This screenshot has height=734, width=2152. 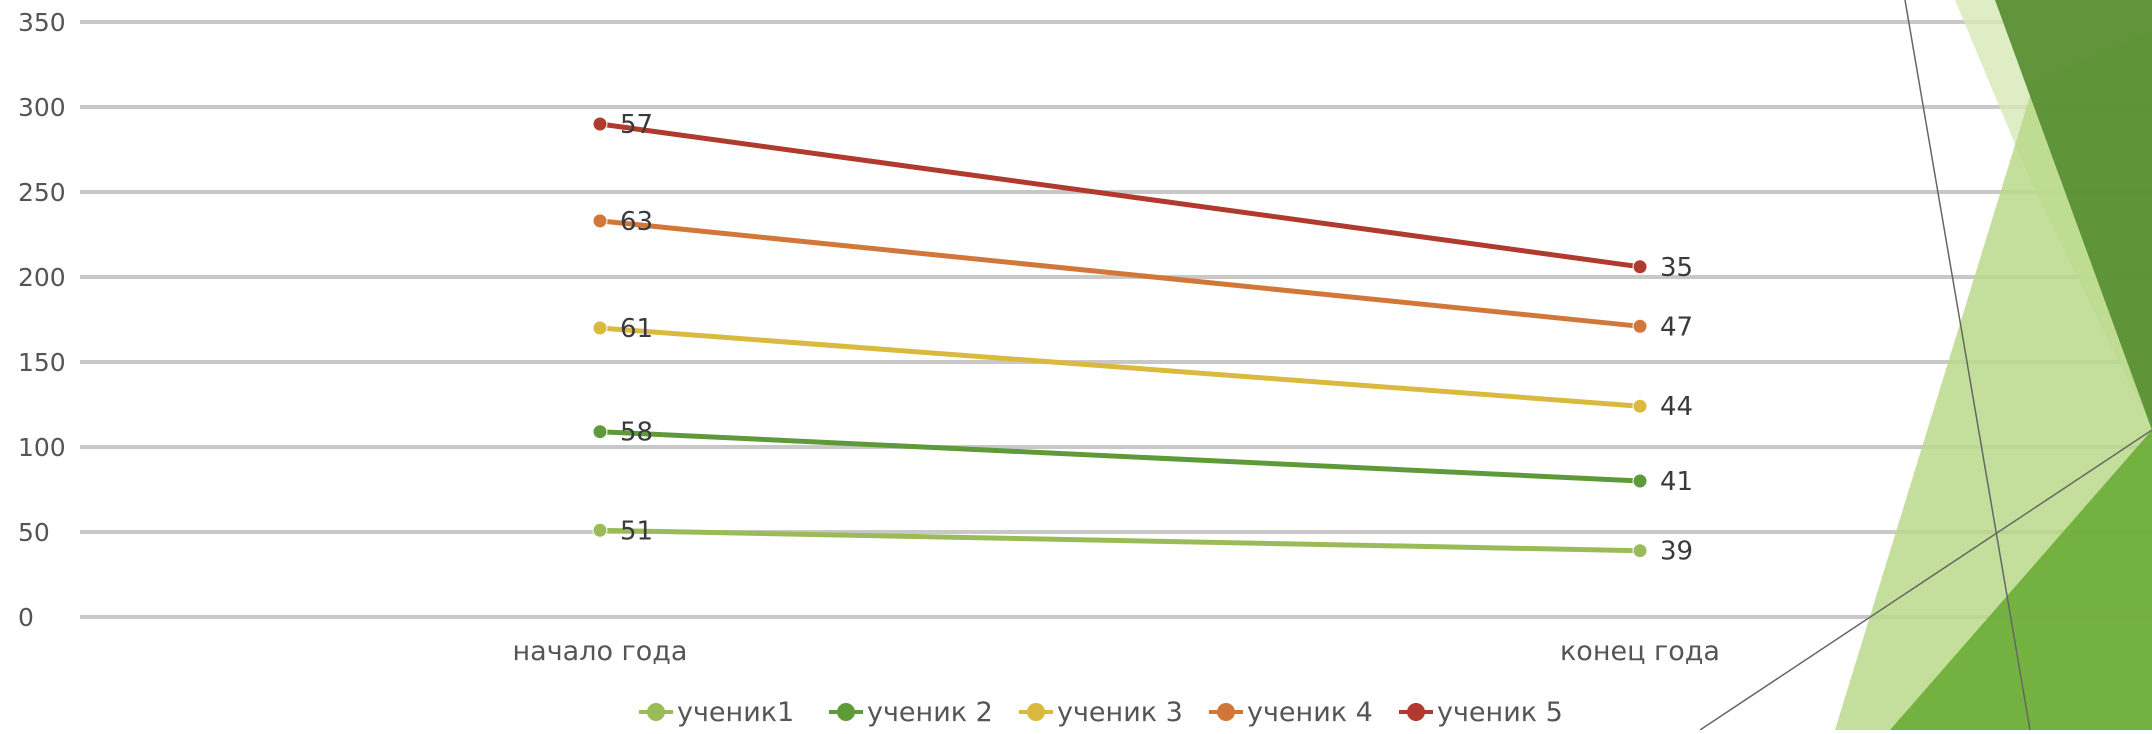 What do you see at coordinates (42, 192) in the screenshot?
I see `y-tick-label: 250` at bounding box center [42, 192].